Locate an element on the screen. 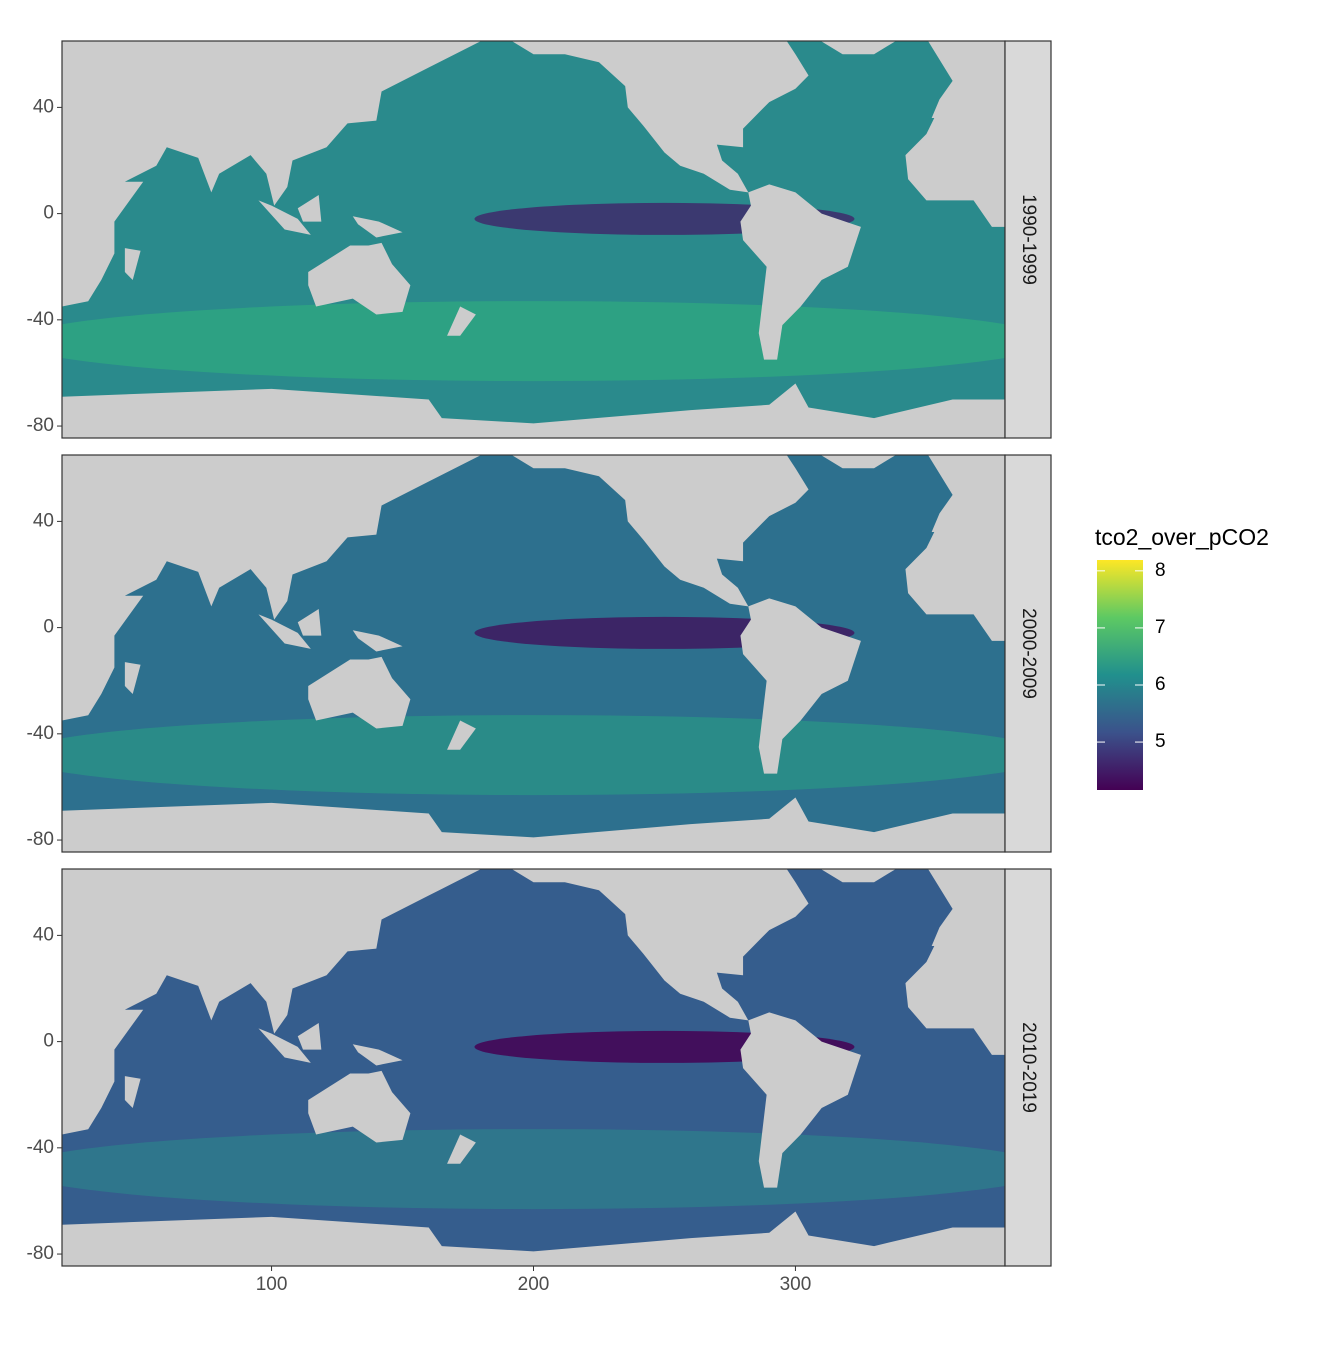 The height and width of the screenshot is (1349, 1344). colorbar-label: 6 is located at coordinates (1160, 684).